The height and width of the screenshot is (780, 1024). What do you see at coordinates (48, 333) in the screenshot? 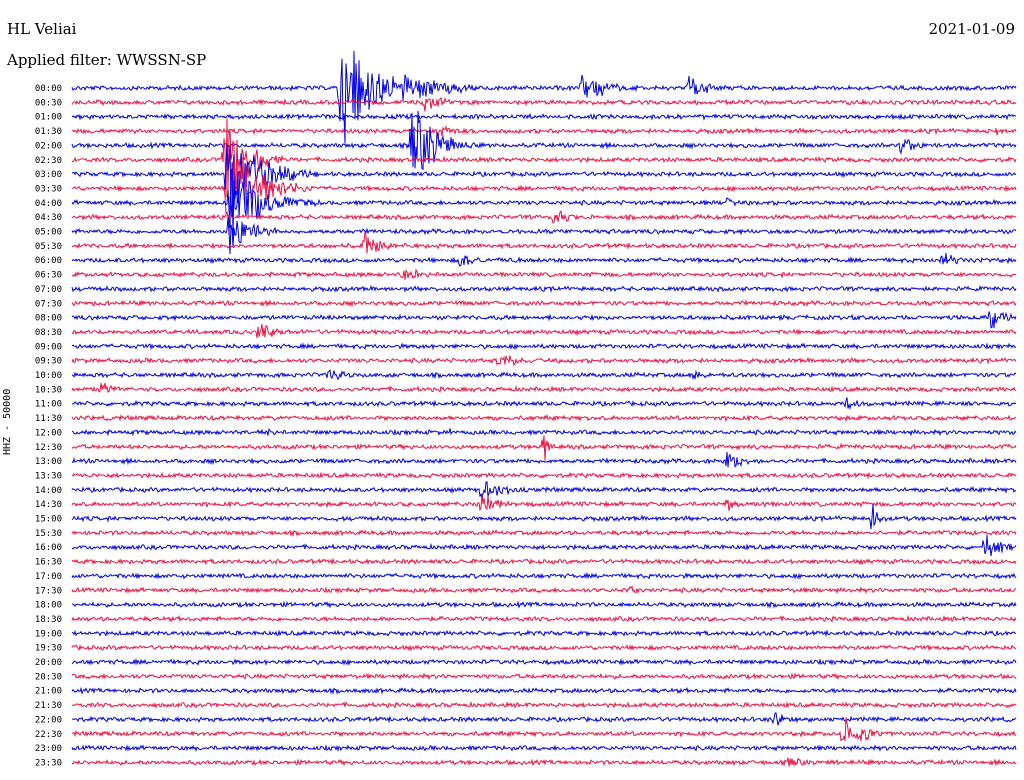
I see `row-label-0830: 08:30` at bounding box center [48, 333].